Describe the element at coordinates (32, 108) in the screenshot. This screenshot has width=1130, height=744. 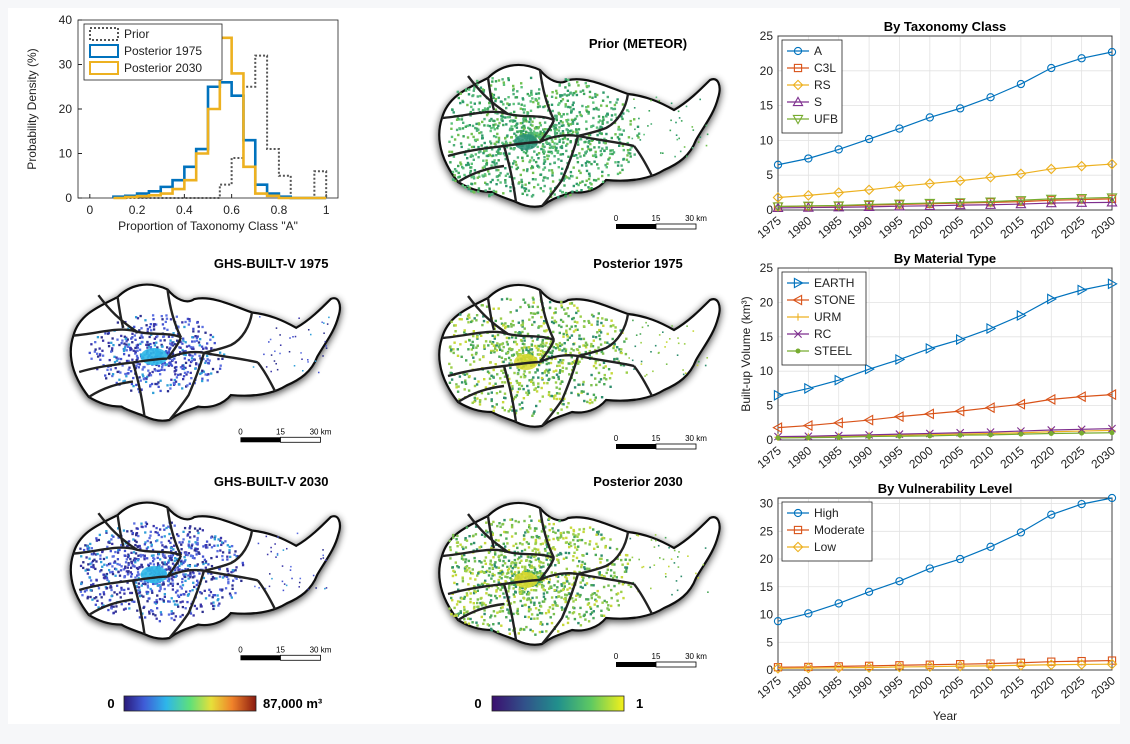
I see `histogram-ylabel: Probability Density (%)` at that location.